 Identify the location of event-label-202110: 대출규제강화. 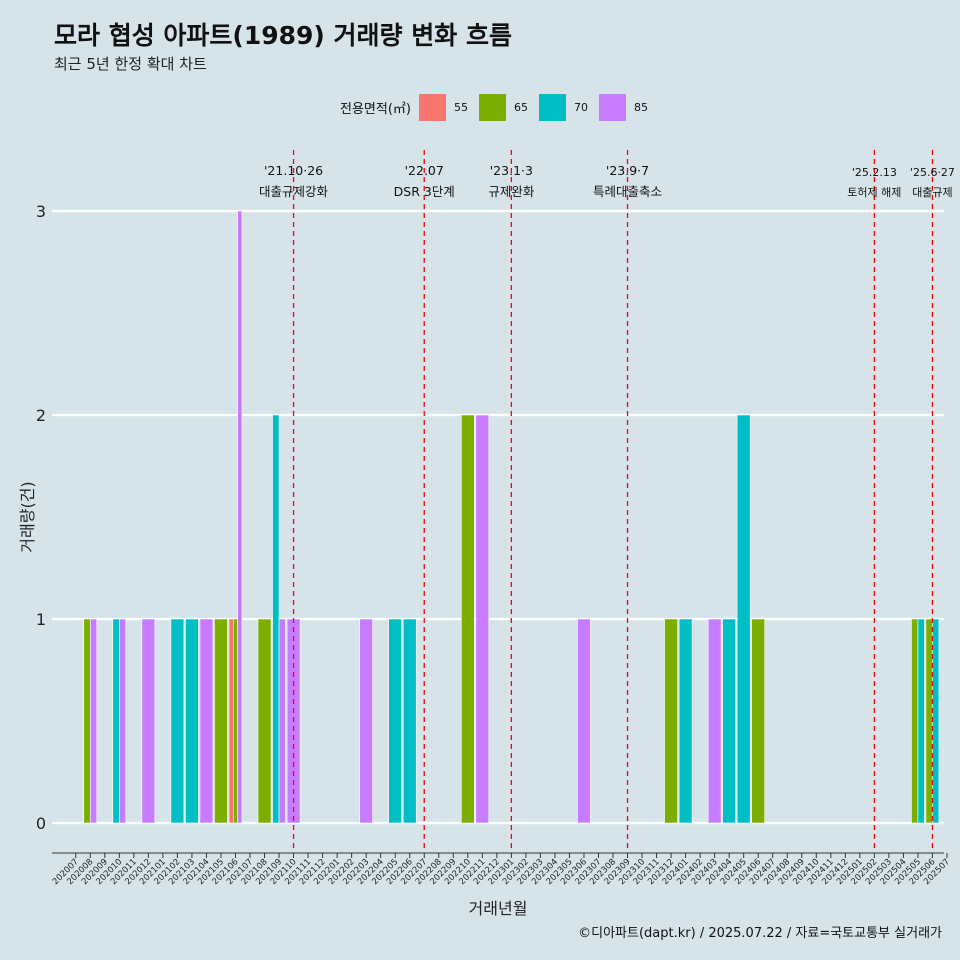
(294, 191).